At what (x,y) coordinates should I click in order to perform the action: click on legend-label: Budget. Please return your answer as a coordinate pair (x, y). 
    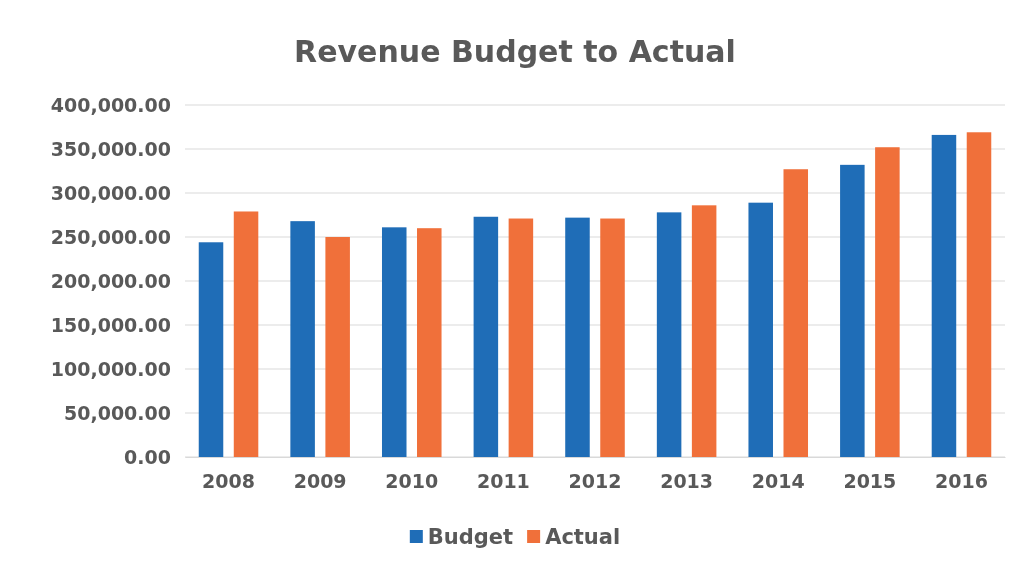
    Looking at the image, I should click on (470, 537).